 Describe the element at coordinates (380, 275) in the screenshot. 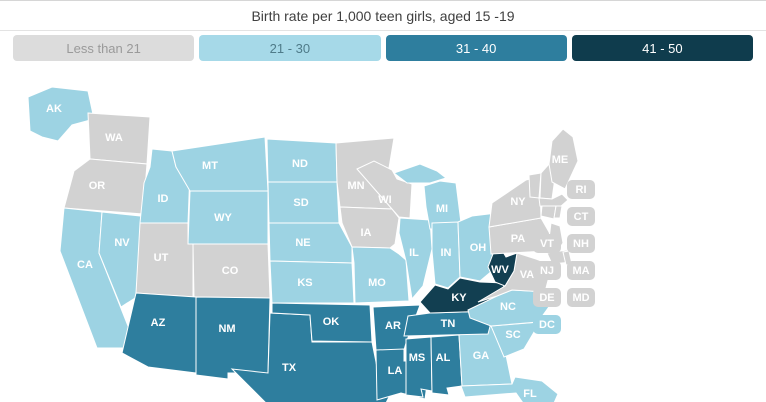

I see `state-MO: MO` at that location.